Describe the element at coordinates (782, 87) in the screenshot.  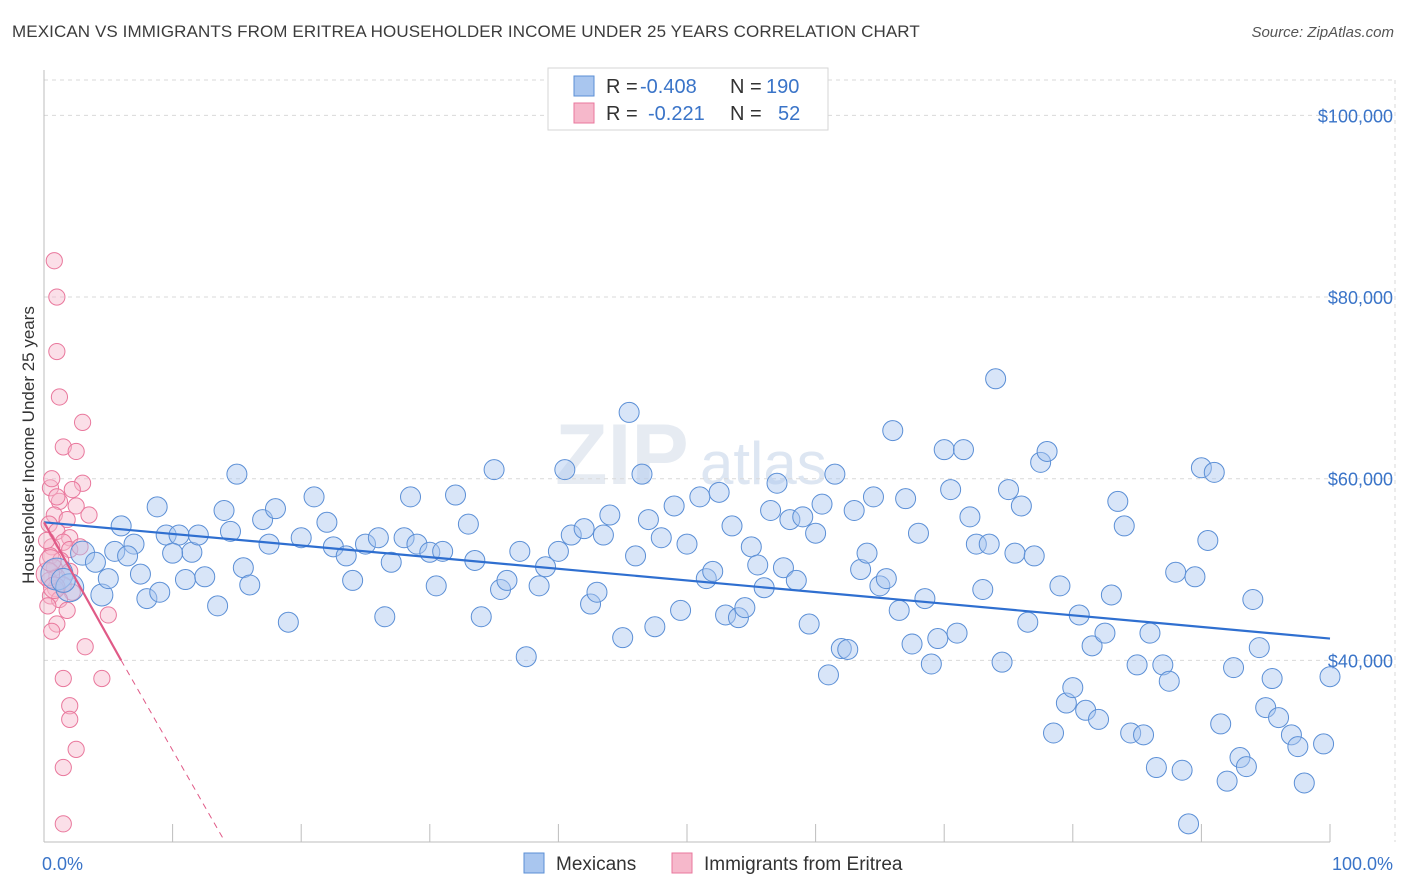
I see `legend-n-value-1: 190` at that location.